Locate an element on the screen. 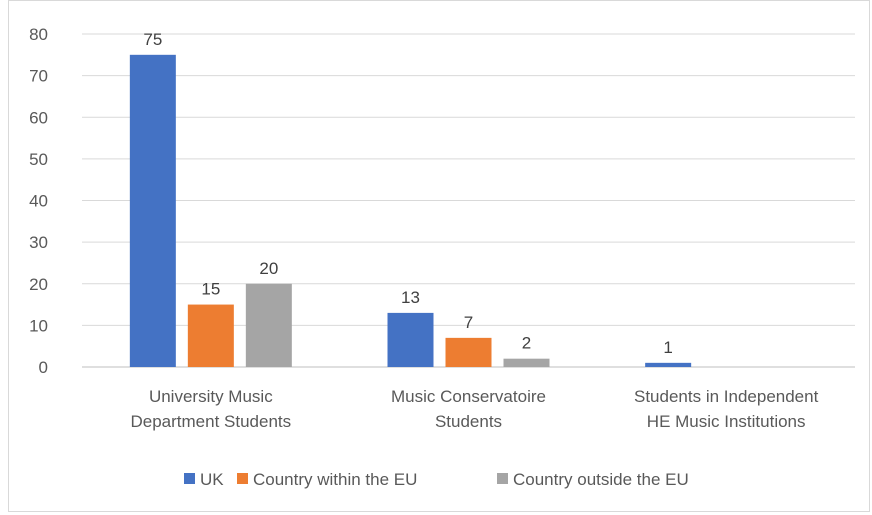  legend-label: Country outside the EU is located at coordinates (601, 479).